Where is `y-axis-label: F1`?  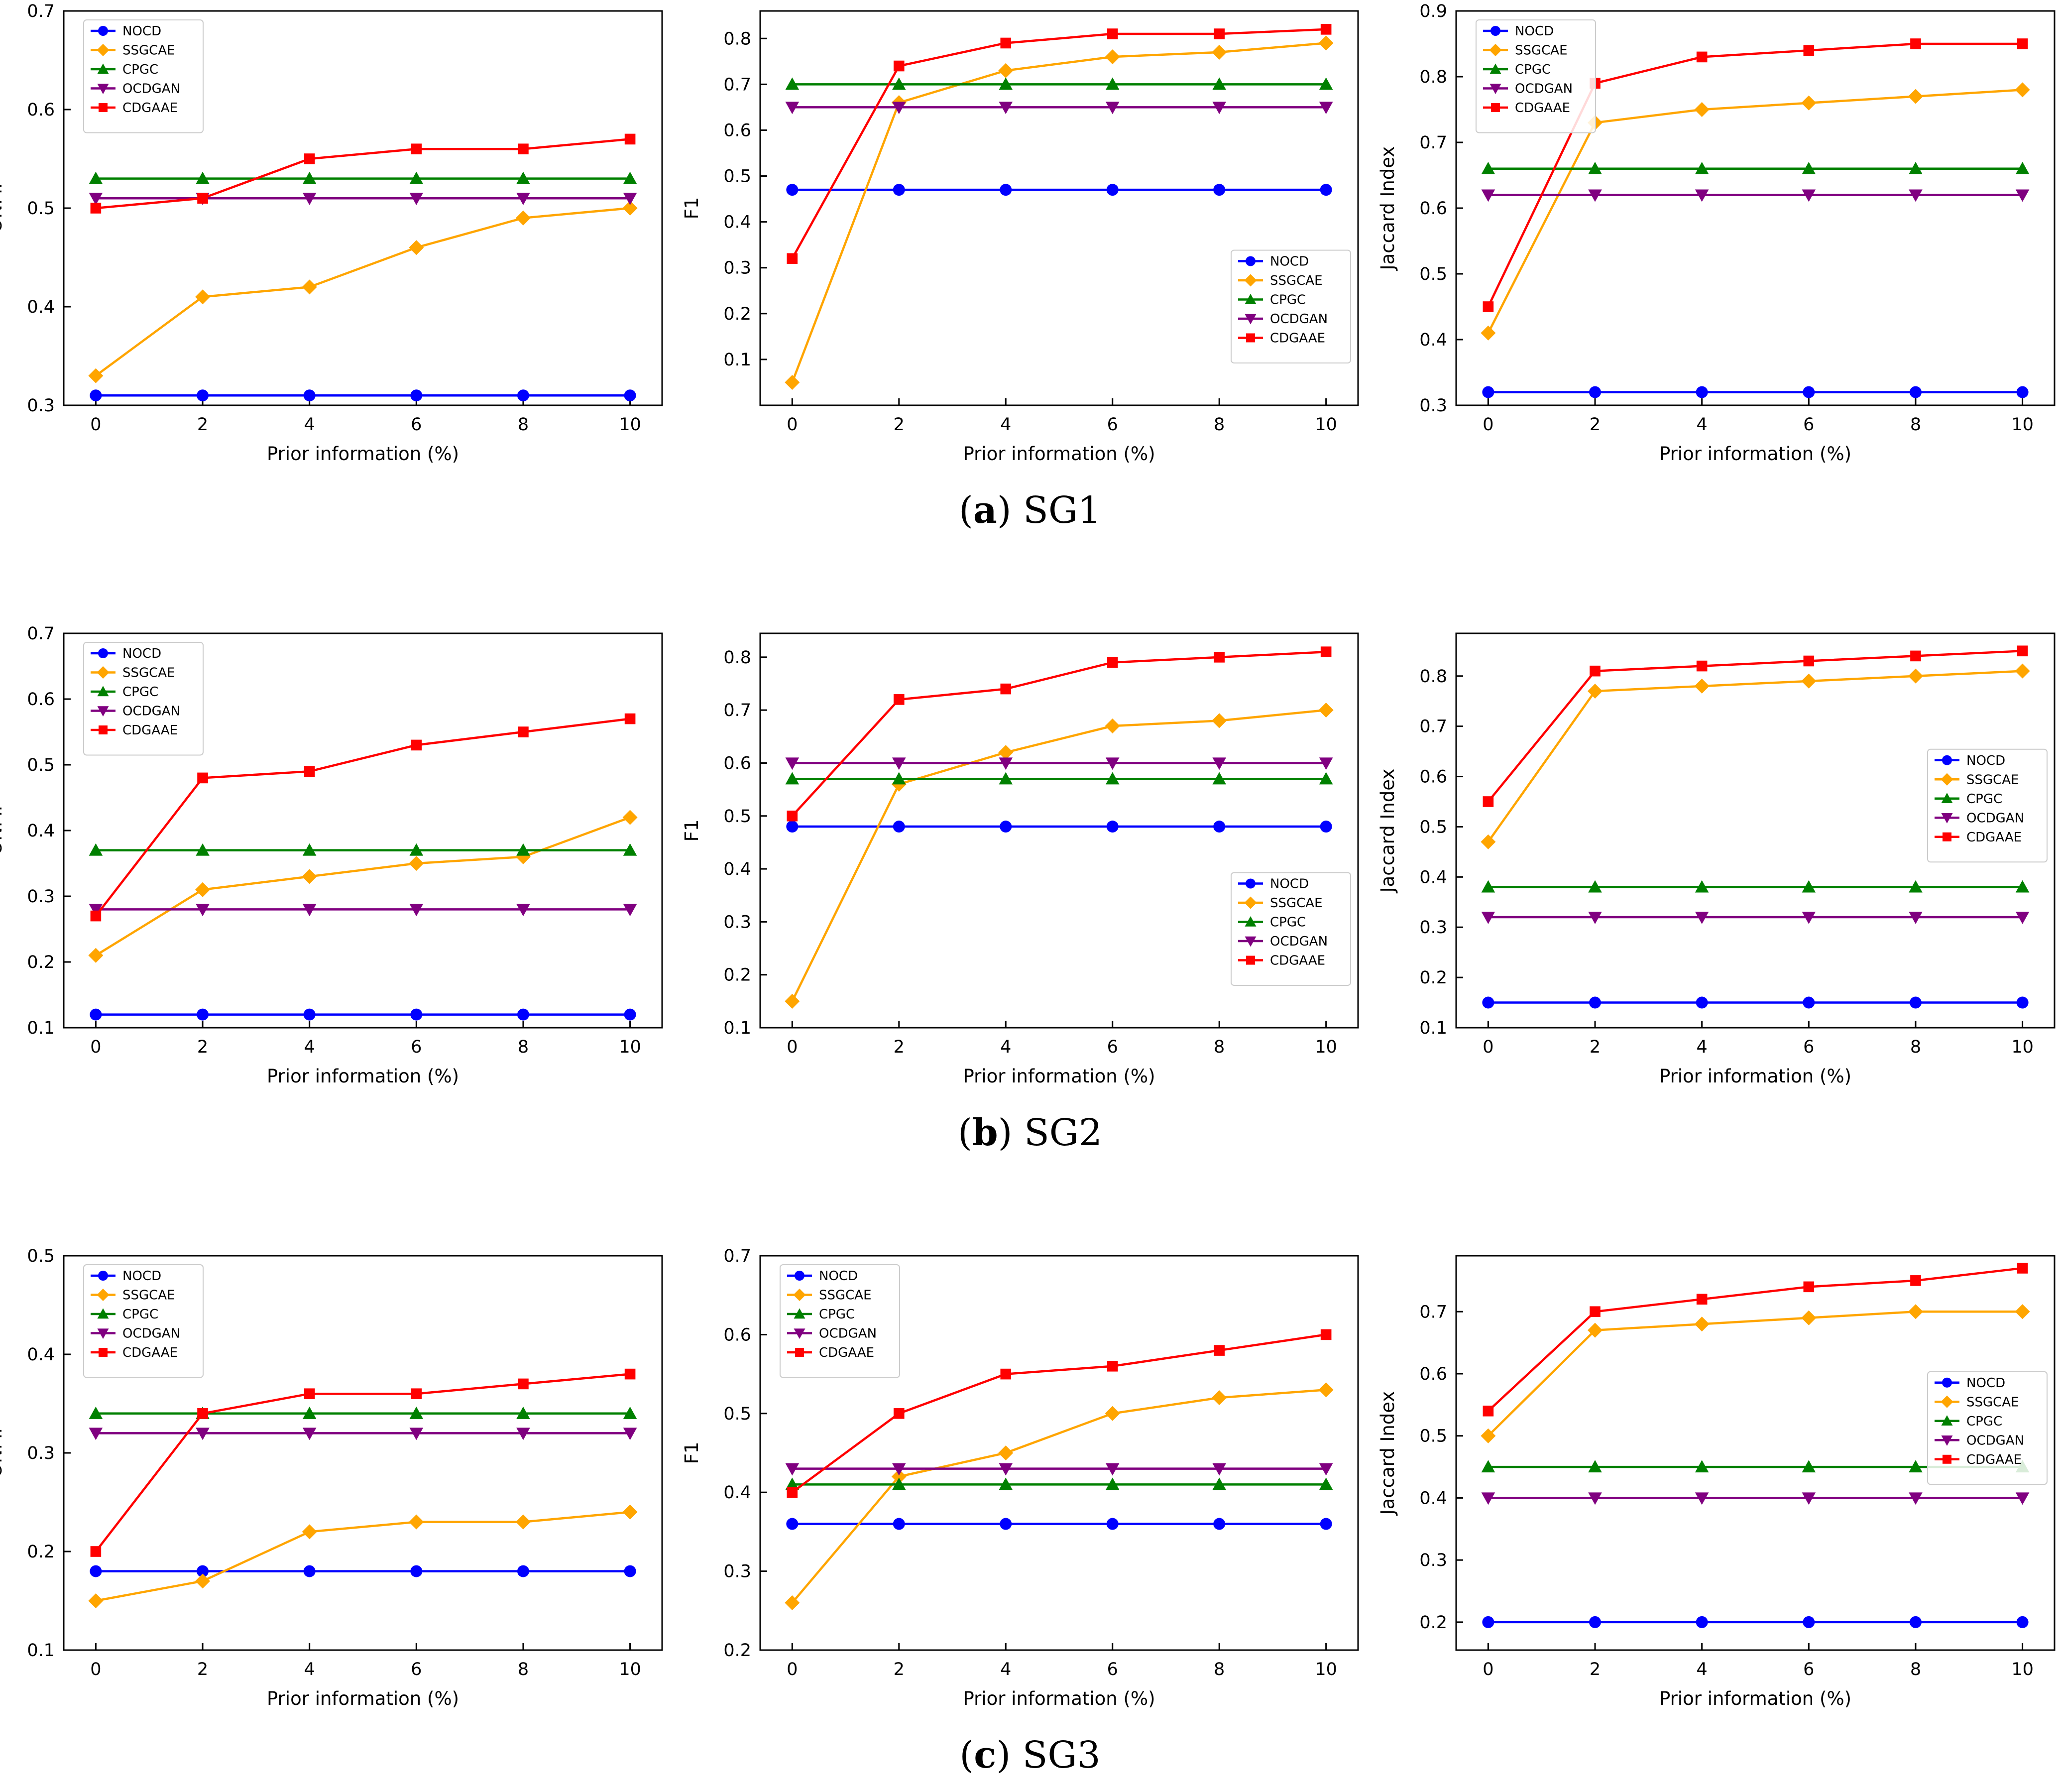
y-axis-label: F1 is located at coordinates (691, 1453).